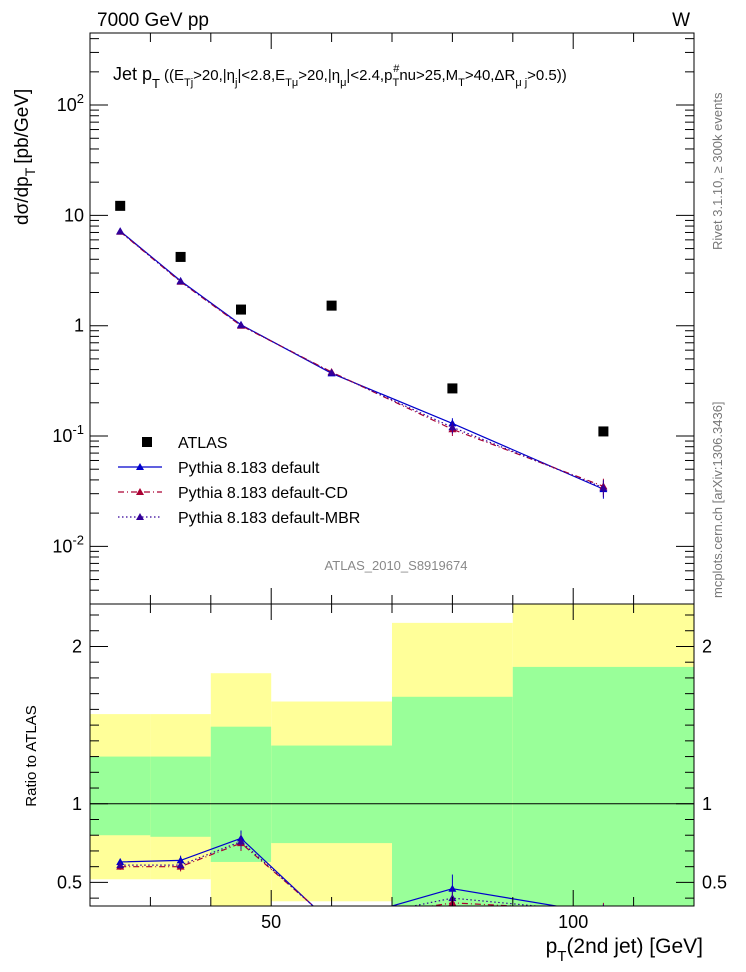 This screenshot has width=746, height=972. I want to click on ratio-y-tick-label: 1, so click(77, 804).